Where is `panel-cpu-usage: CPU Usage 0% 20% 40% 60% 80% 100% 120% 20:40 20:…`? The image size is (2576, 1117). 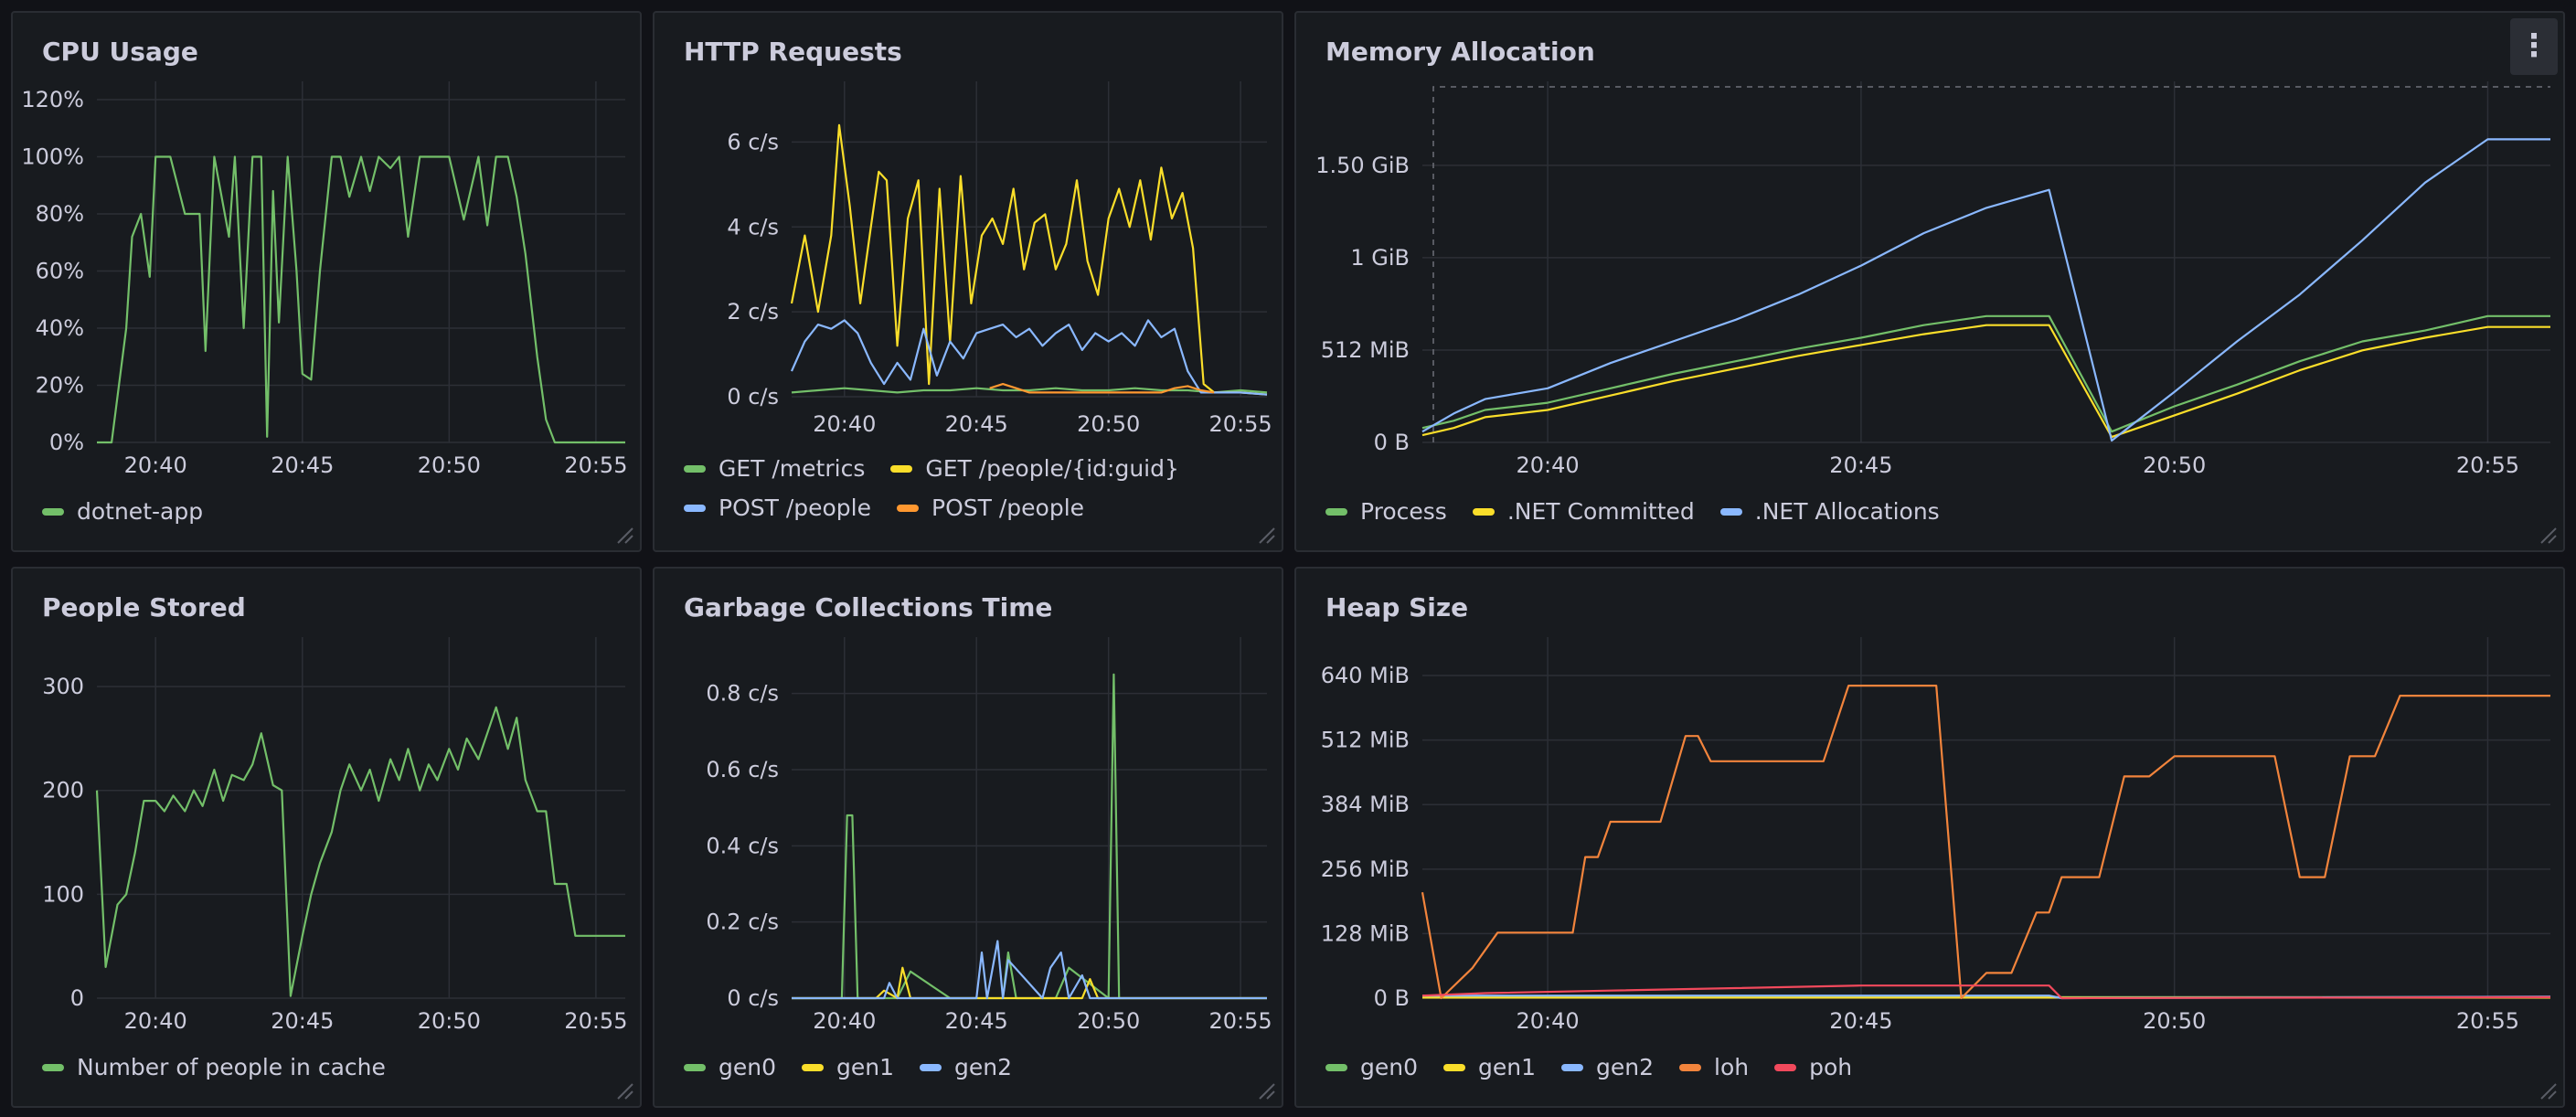 panel-cpu-usage: CPU Usage 0% 20% 40% 60% 80% 100% 120% 20:40 20:… is located at coordinates (326, 281).